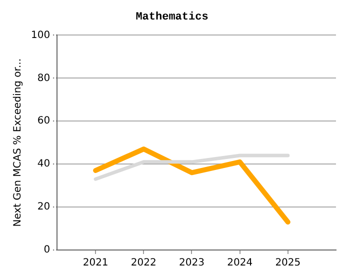 The image size is (350, 280). Describe the element at coordinates (43, 121) in the screenshot. I see `y-tick-label: 60` at that location.